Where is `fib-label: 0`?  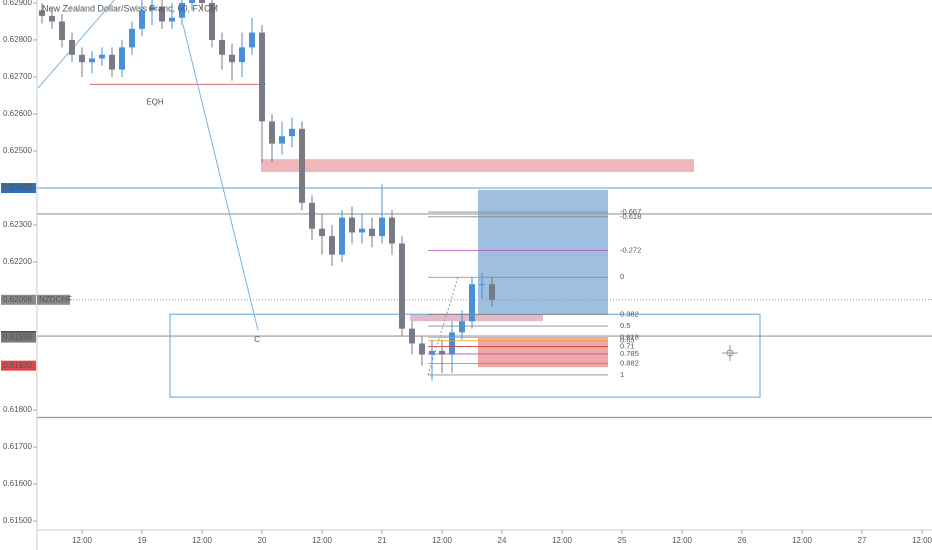
fib-label: 0 is located at coordinates (622, 276).